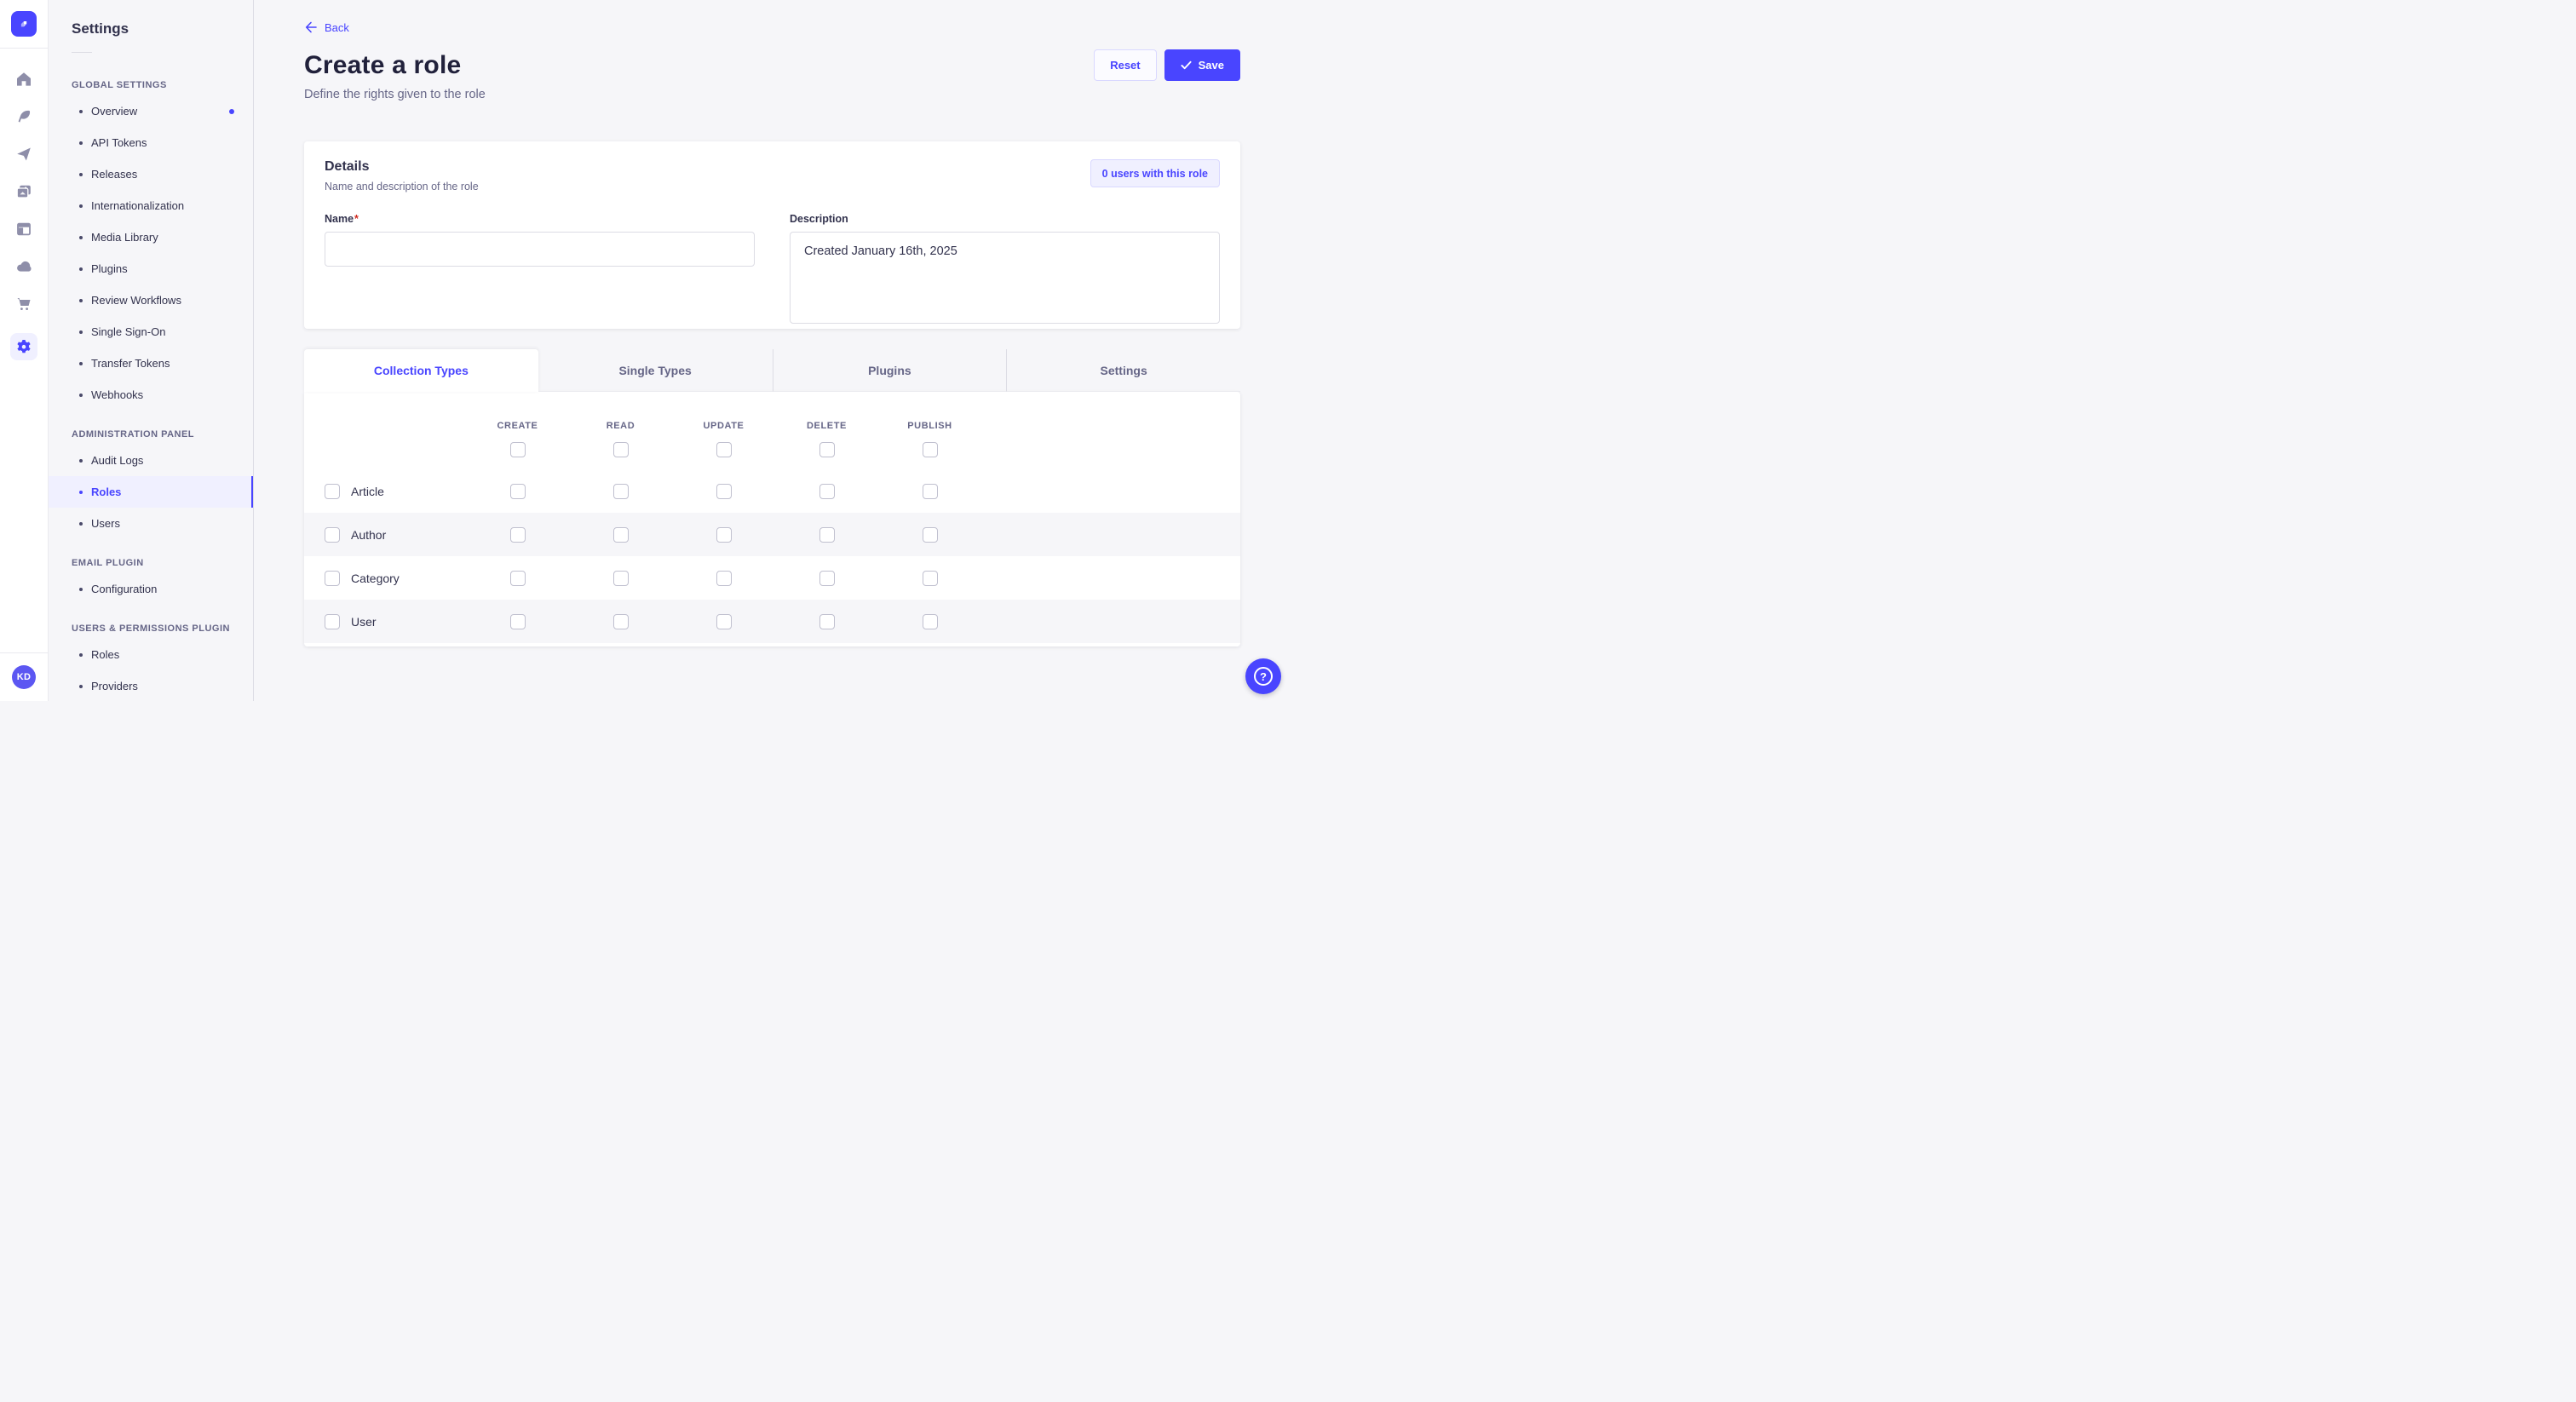  What do you see at coordinates (151, 589) in the screenshot?
I see `sidebar-item-configuration: Configuration` at bounding box center [151, 589].